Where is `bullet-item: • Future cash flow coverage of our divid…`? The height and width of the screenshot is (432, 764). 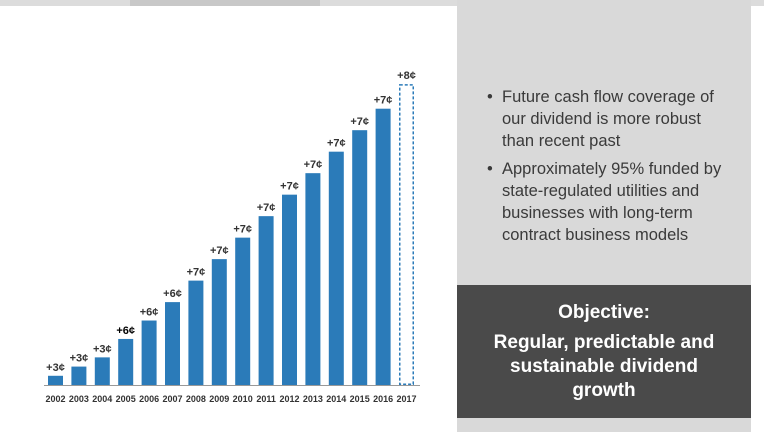 bullet-item: • Future cash flow coverage of our divid… is located at coordinates (612, 119).